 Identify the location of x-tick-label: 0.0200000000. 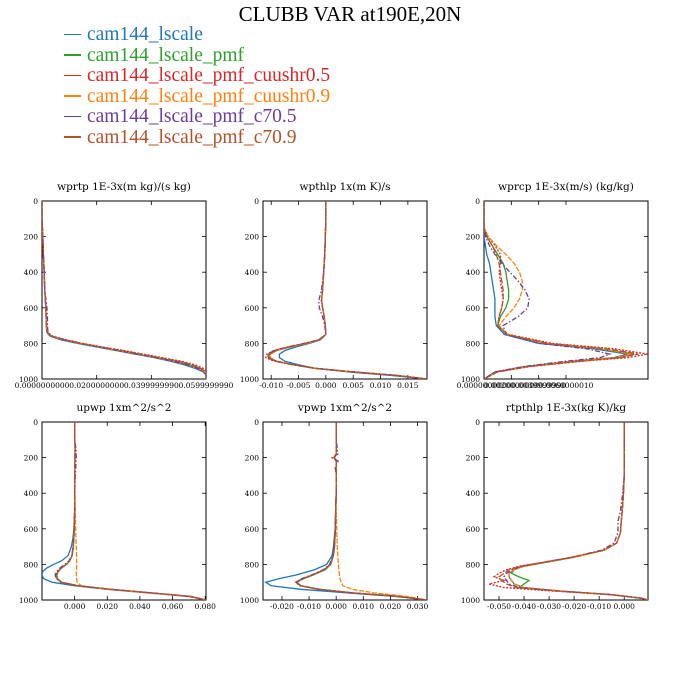
(96, 385).